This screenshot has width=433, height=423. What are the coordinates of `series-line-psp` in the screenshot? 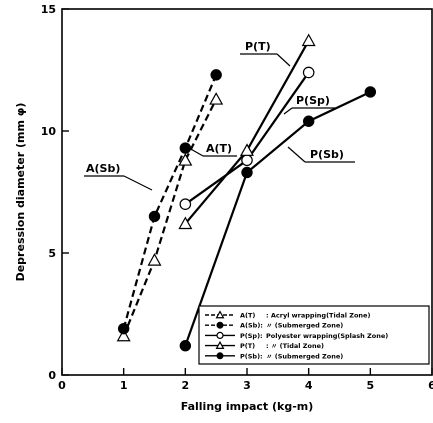 It's located at (247, 138).